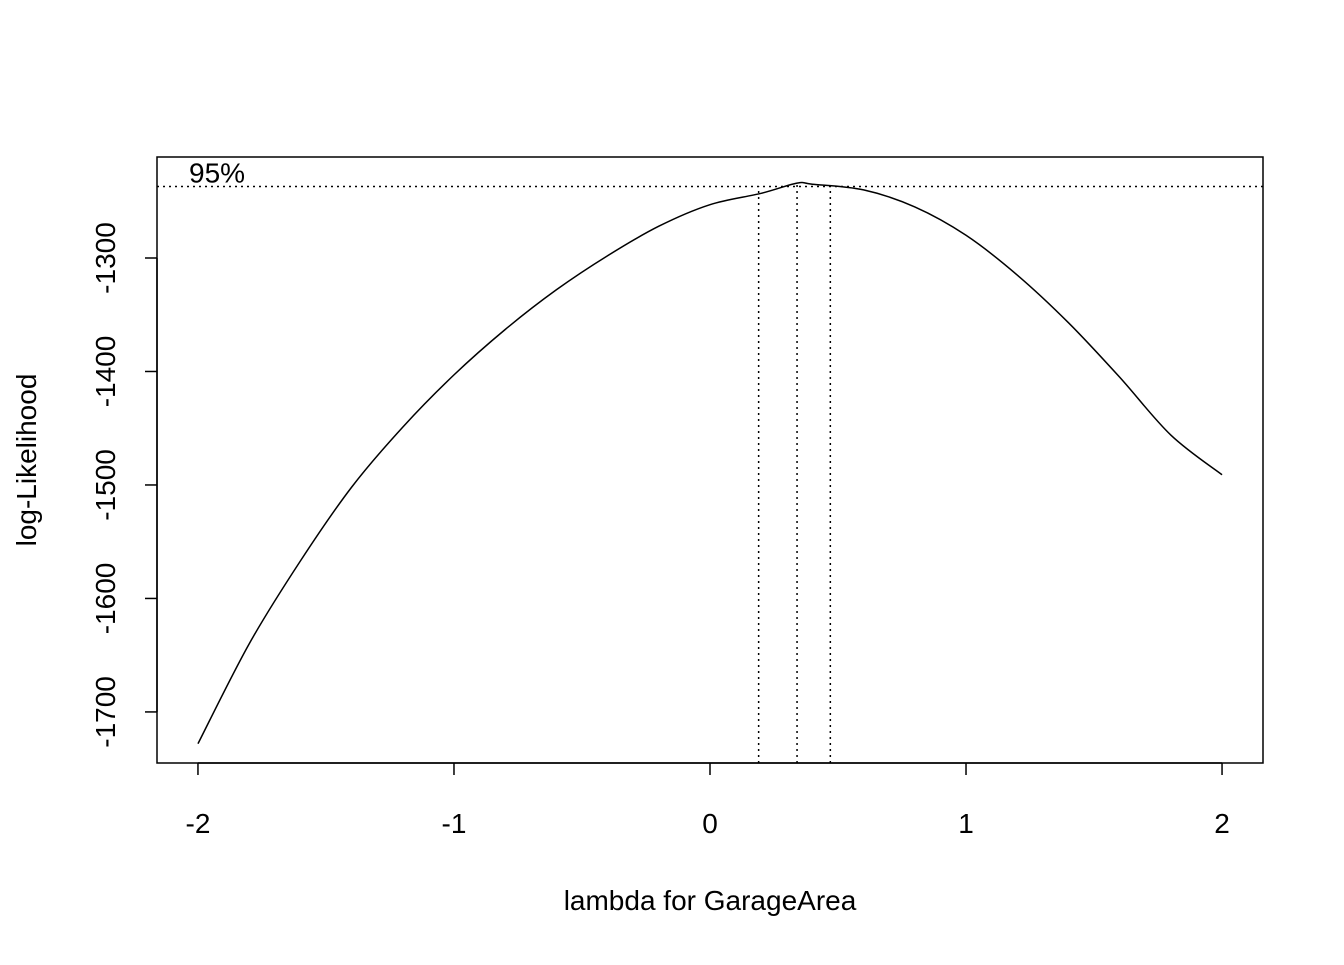 This screenshot has height=965, width=1344. I want to click on x-axis: -2 -1 0 1 2, so click(708, 800).